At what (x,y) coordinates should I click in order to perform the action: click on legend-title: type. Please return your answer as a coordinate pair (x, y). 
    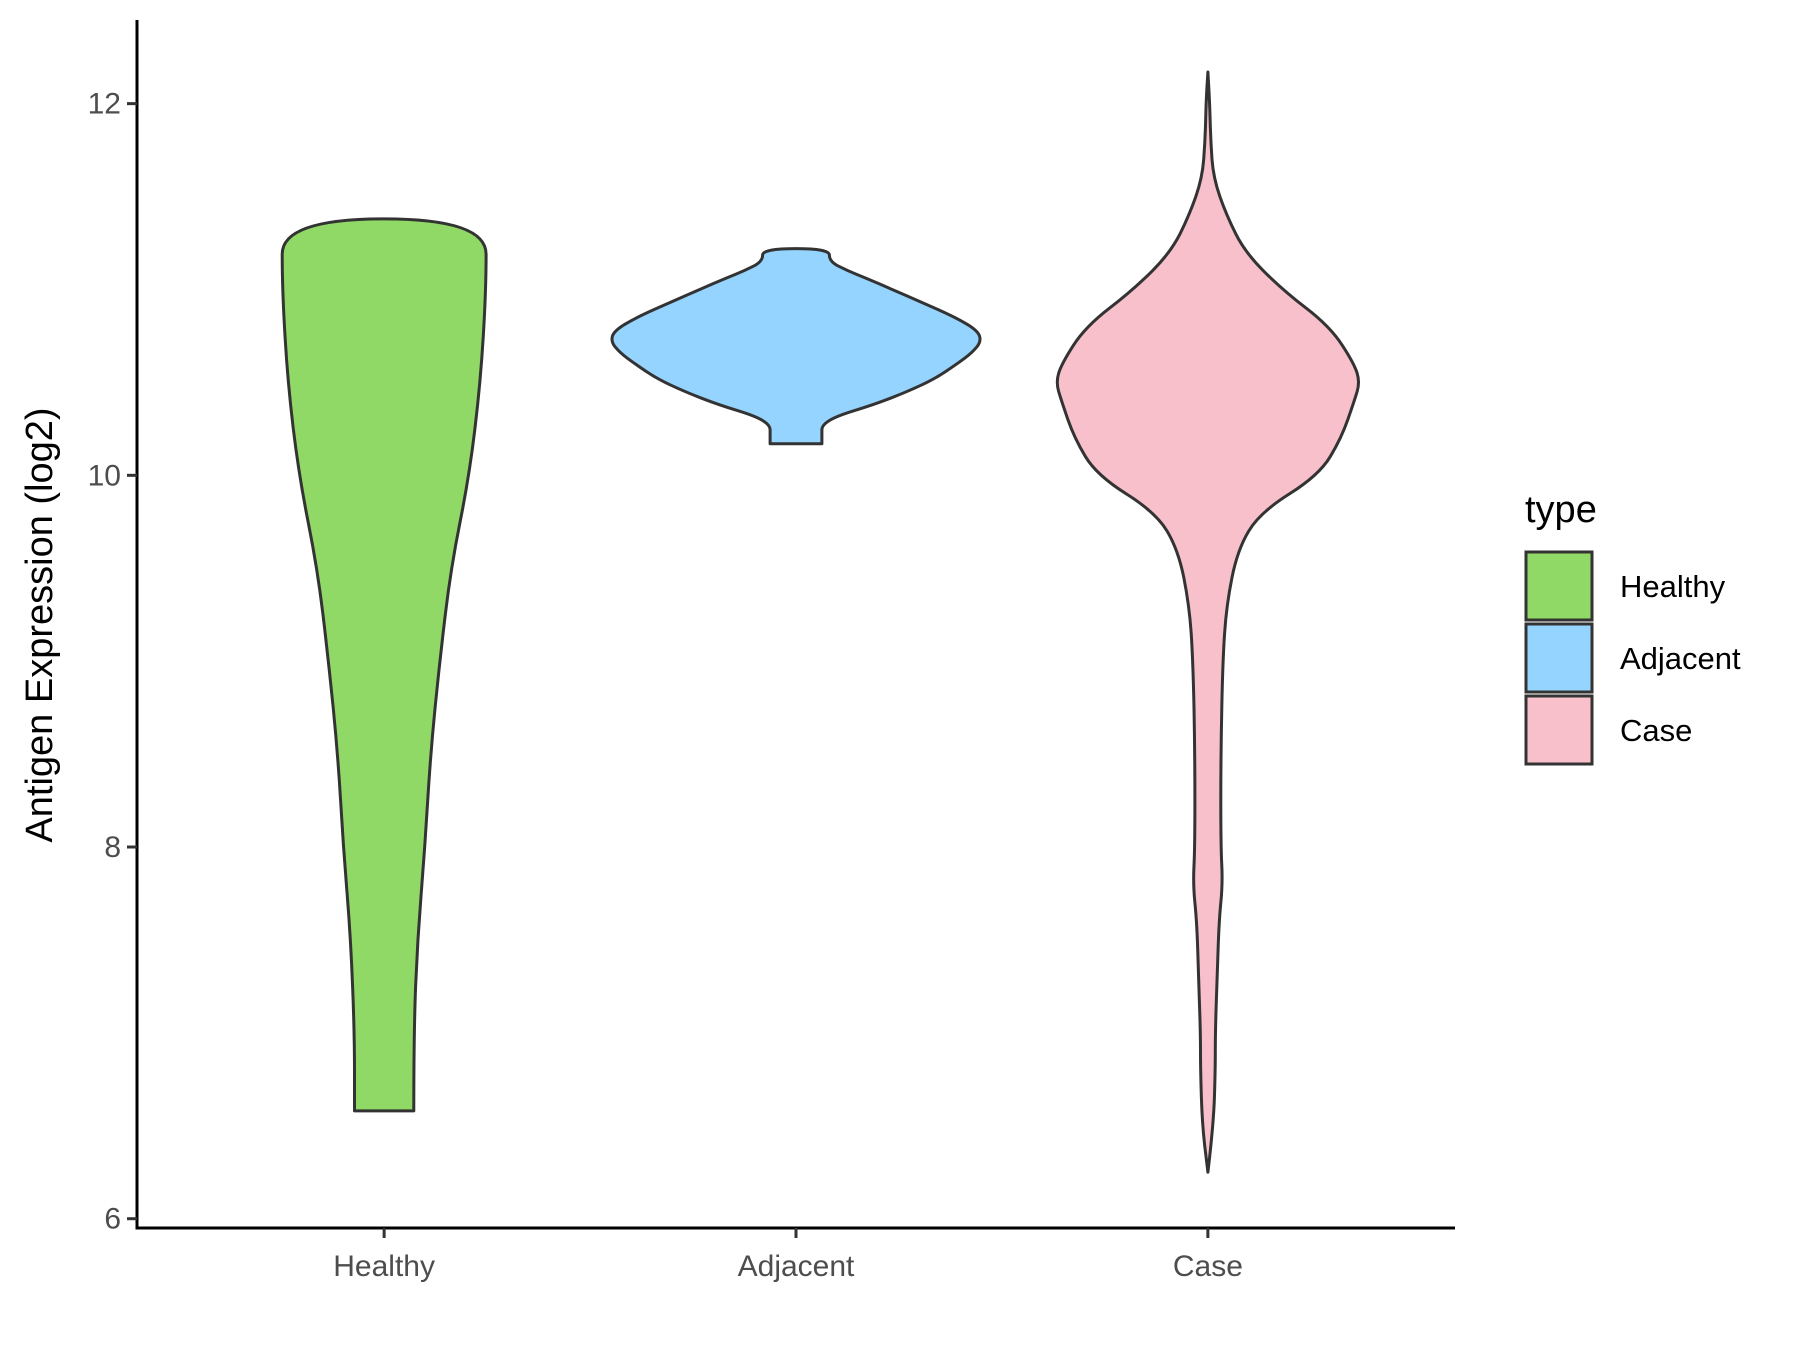
    Looking at the image, I should click on (1561, 510).